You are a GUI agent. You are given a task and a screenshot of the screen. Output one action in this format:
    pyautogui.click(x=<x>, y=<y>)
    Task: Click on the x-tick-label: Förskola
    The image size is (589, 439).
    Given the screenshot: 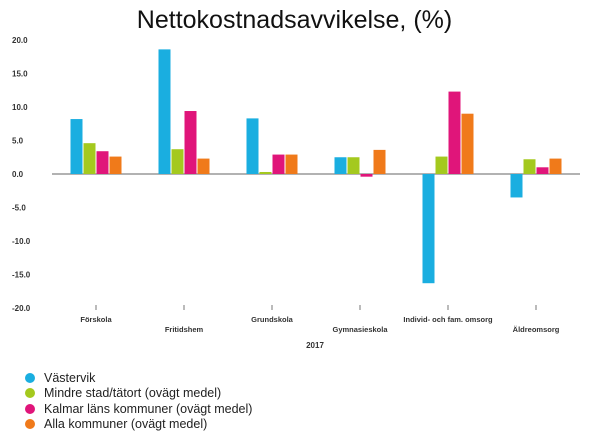 What is the action you would take?
    pyautogui.click(x=96, y=319)
    